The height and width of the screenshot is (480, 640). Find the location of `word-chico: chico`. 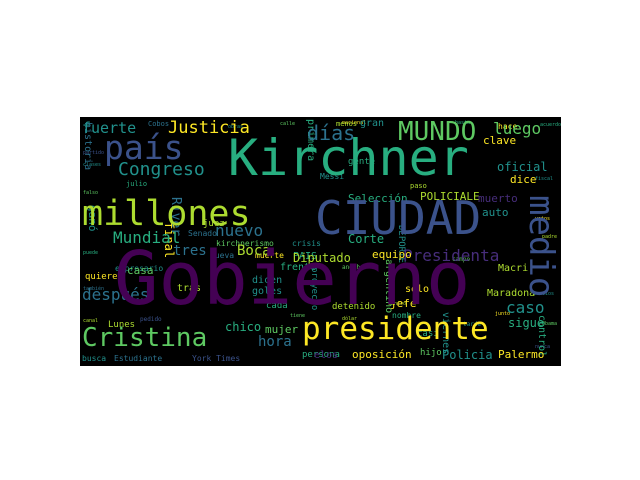

word-chico: chico is located at coordinates (243, 327).